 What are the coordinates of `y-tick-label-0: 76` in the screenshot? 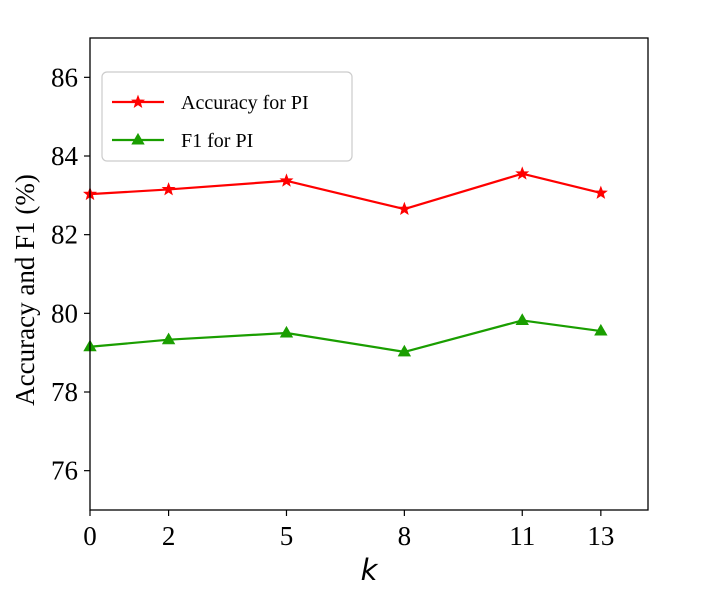 It's located at (64, 471).